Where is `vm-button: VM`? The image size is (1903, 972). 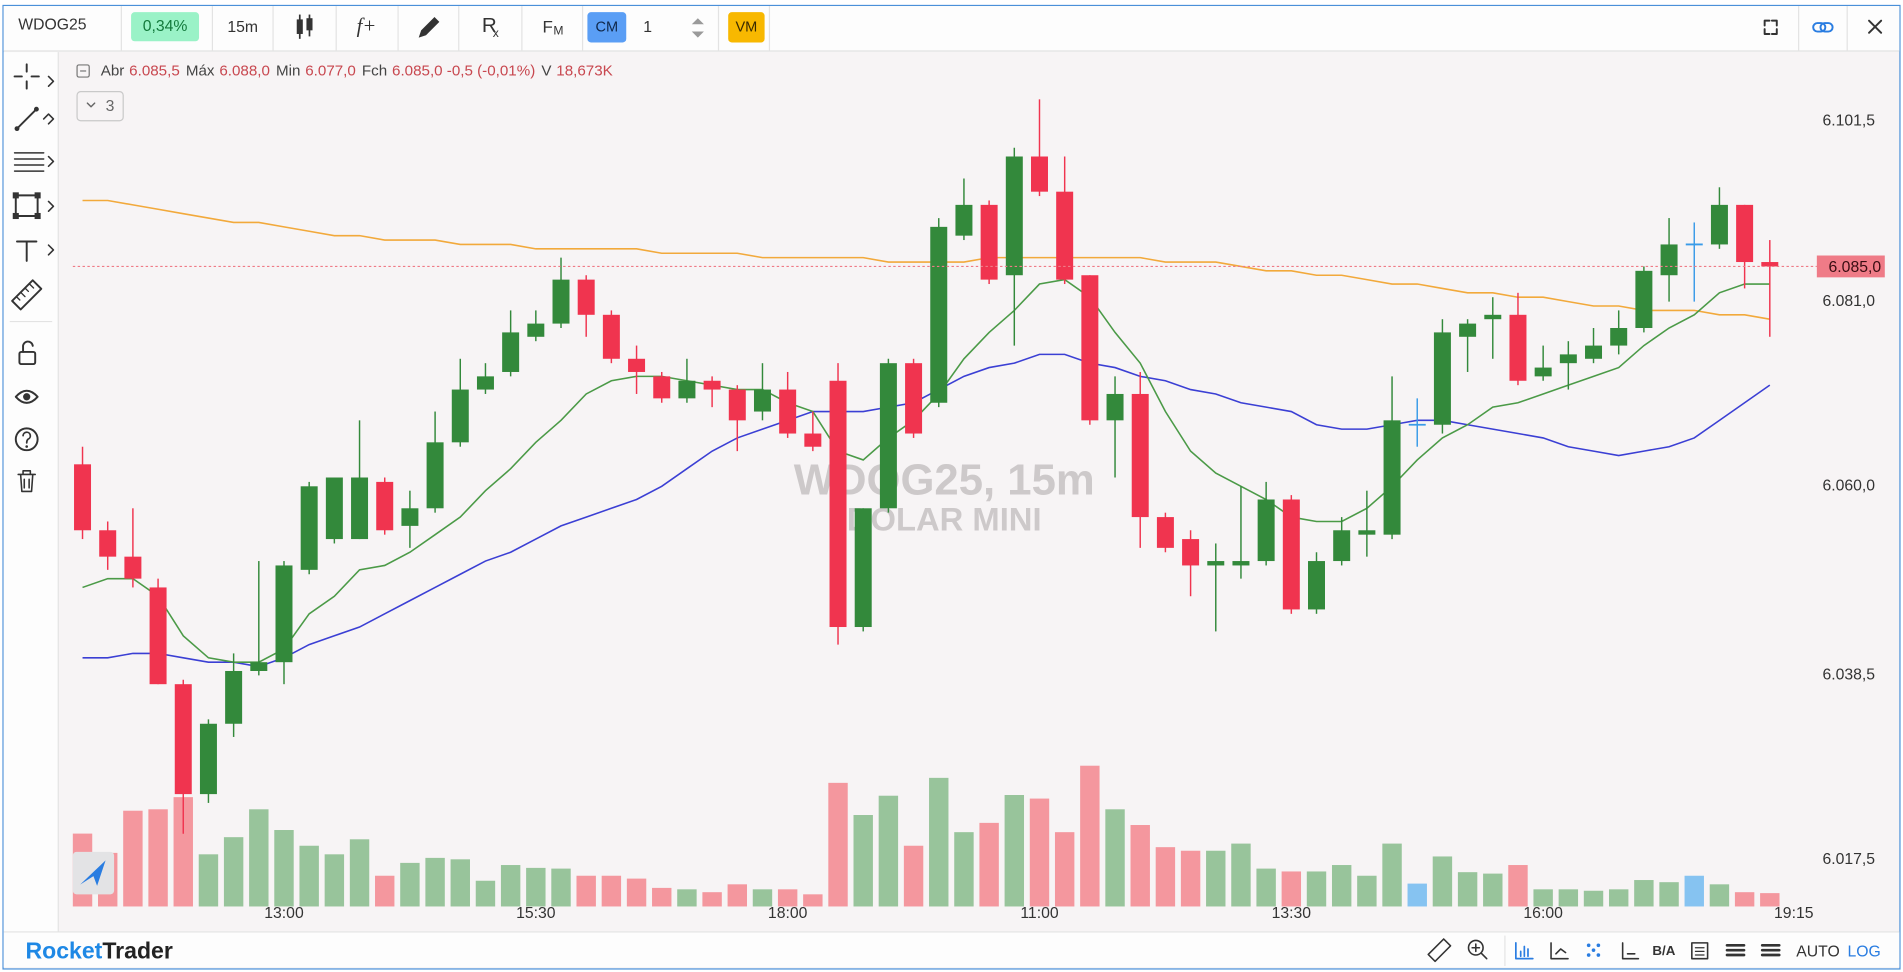 vm-button: VM is located at coordinates (746, 28).